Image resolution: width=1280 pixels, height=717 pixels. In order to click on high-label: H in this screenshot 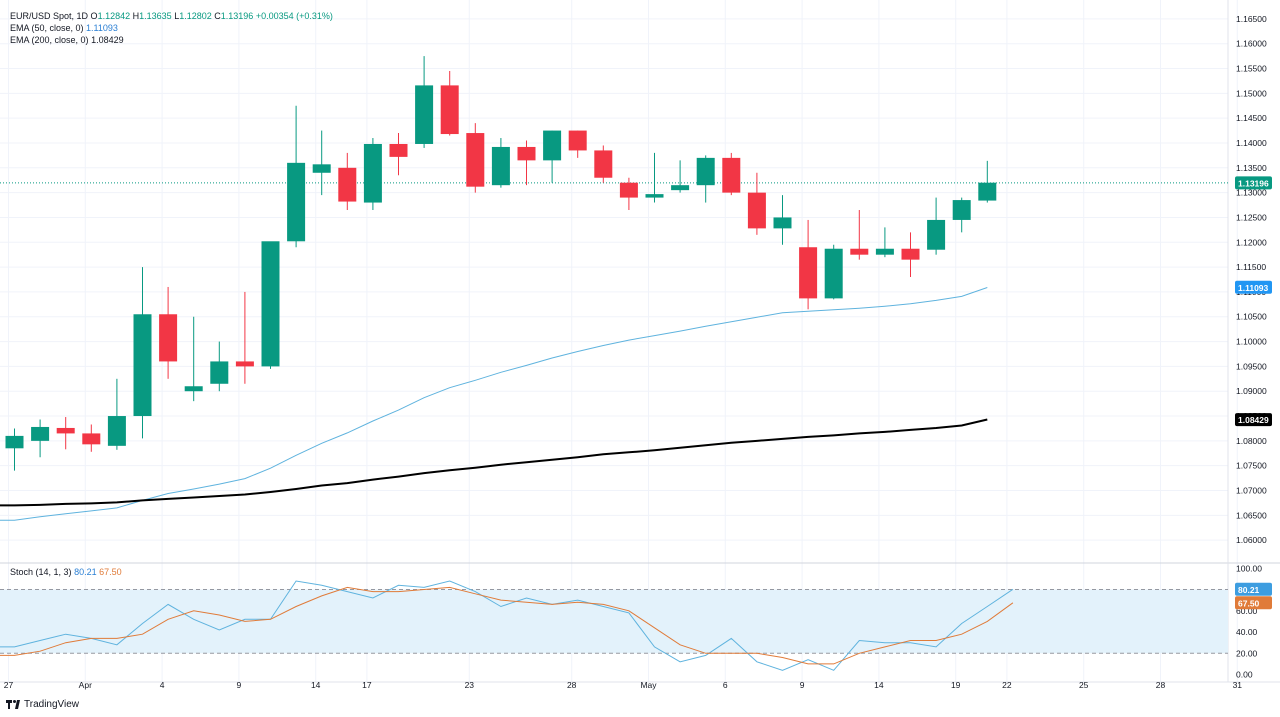, I will do `click(136, 16)`.